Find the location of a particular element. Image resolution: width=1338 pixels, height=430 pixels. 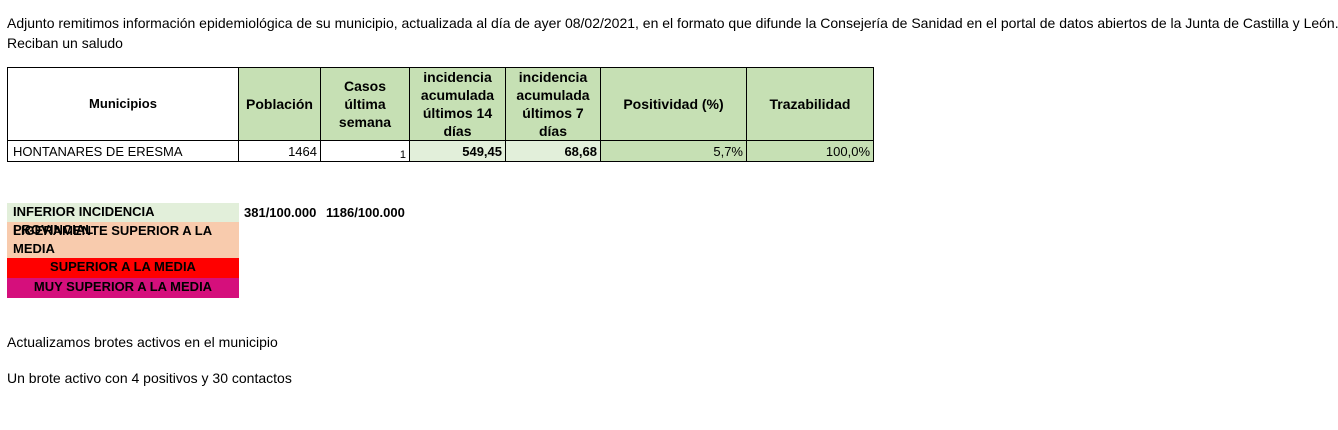

intro-line-2: Reciban un saludo is located at coordinates (65, 43).